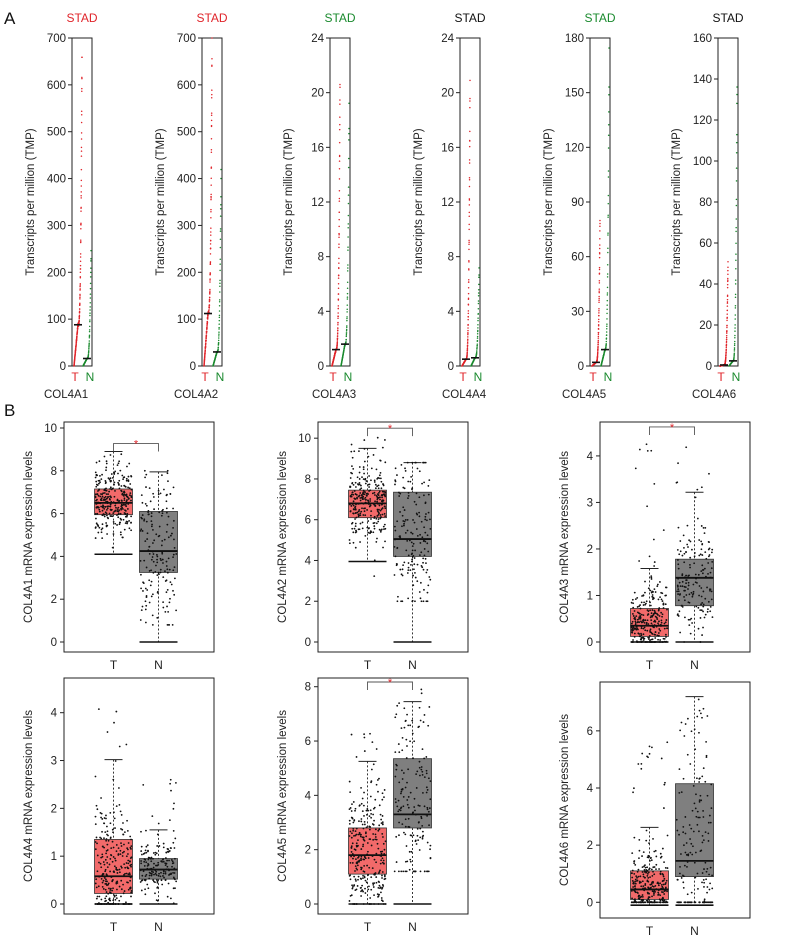 Image resolution: width=786 pixels, height=938 pixels. What do you see at coordinates (56, 273) in the screenshot?
I see `y-tick-label: 200` at bounding box center [56, 273].